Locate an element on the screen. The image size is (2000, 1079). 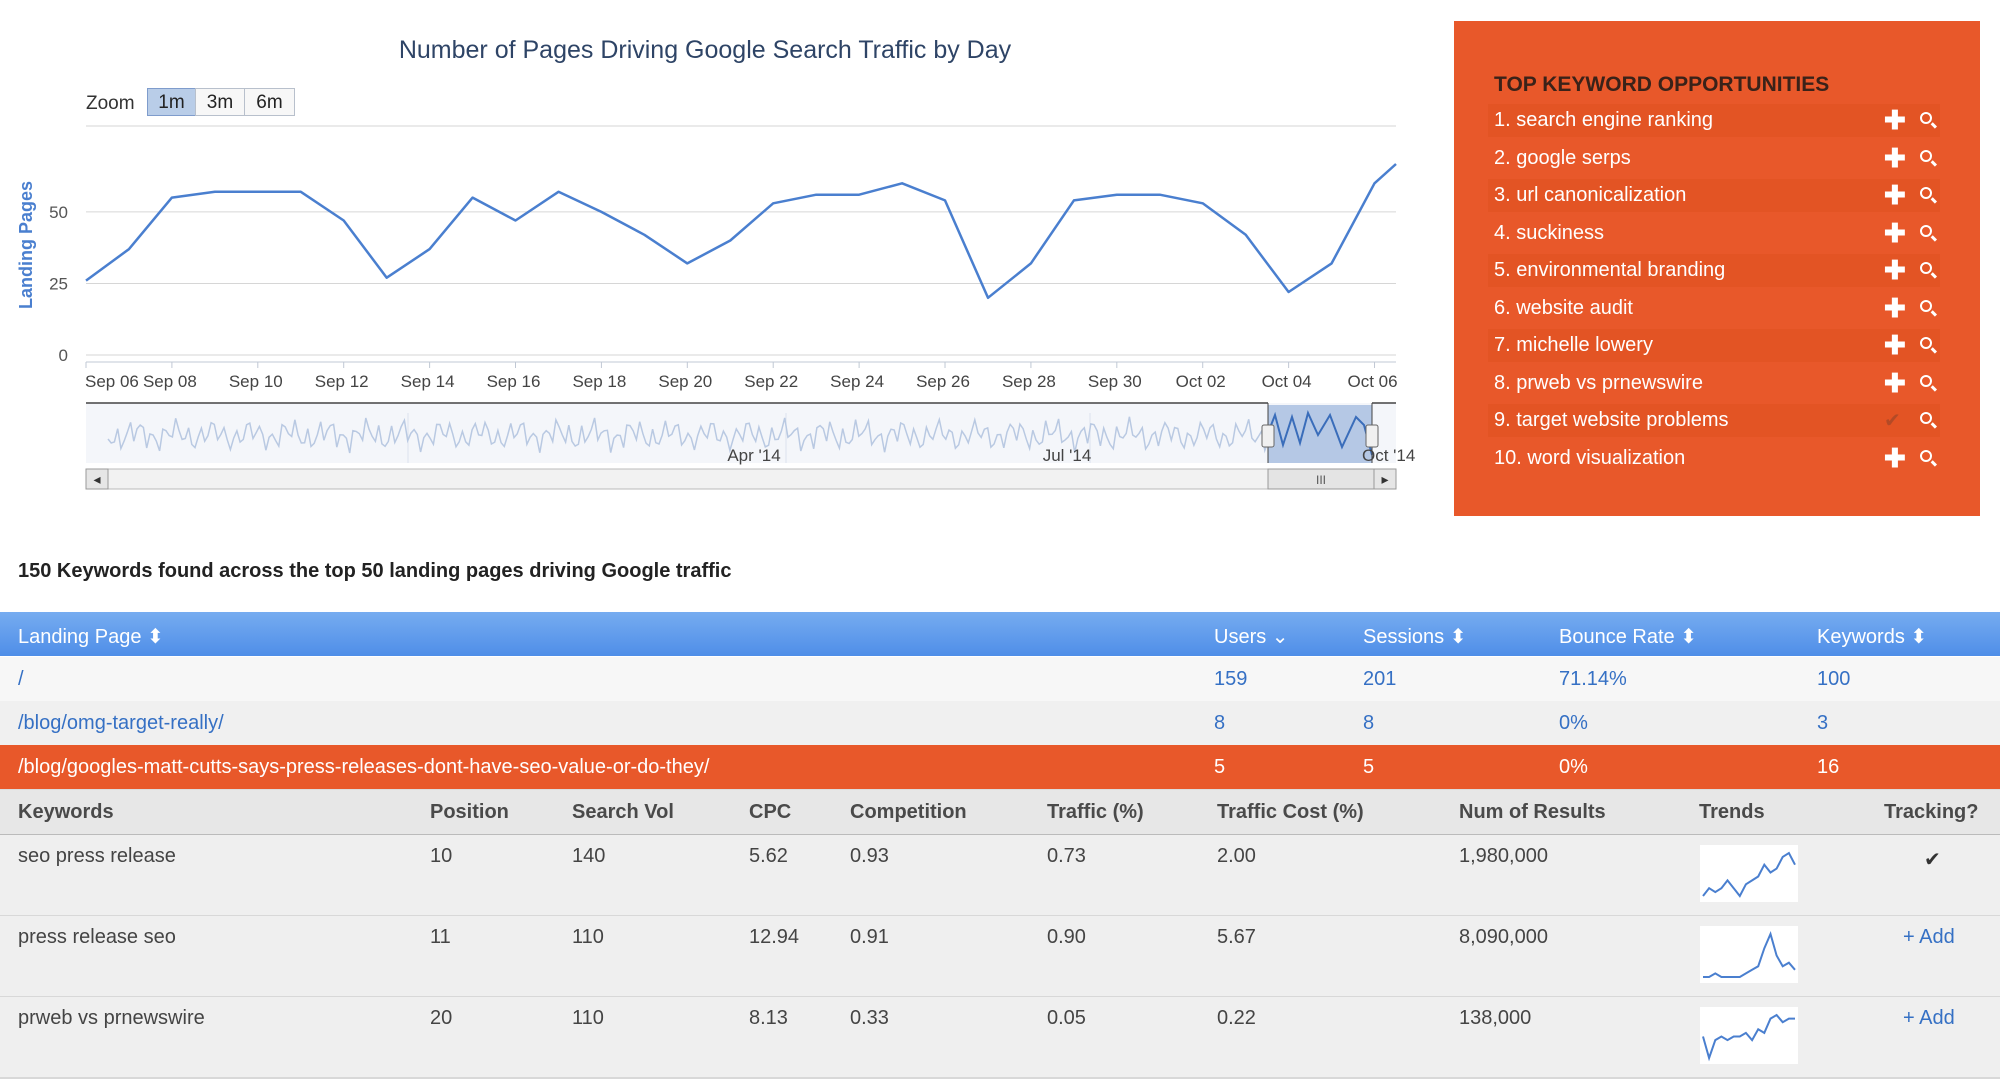
keyword-cost-cell: 5.67 is located at coordinates (1236, 937).